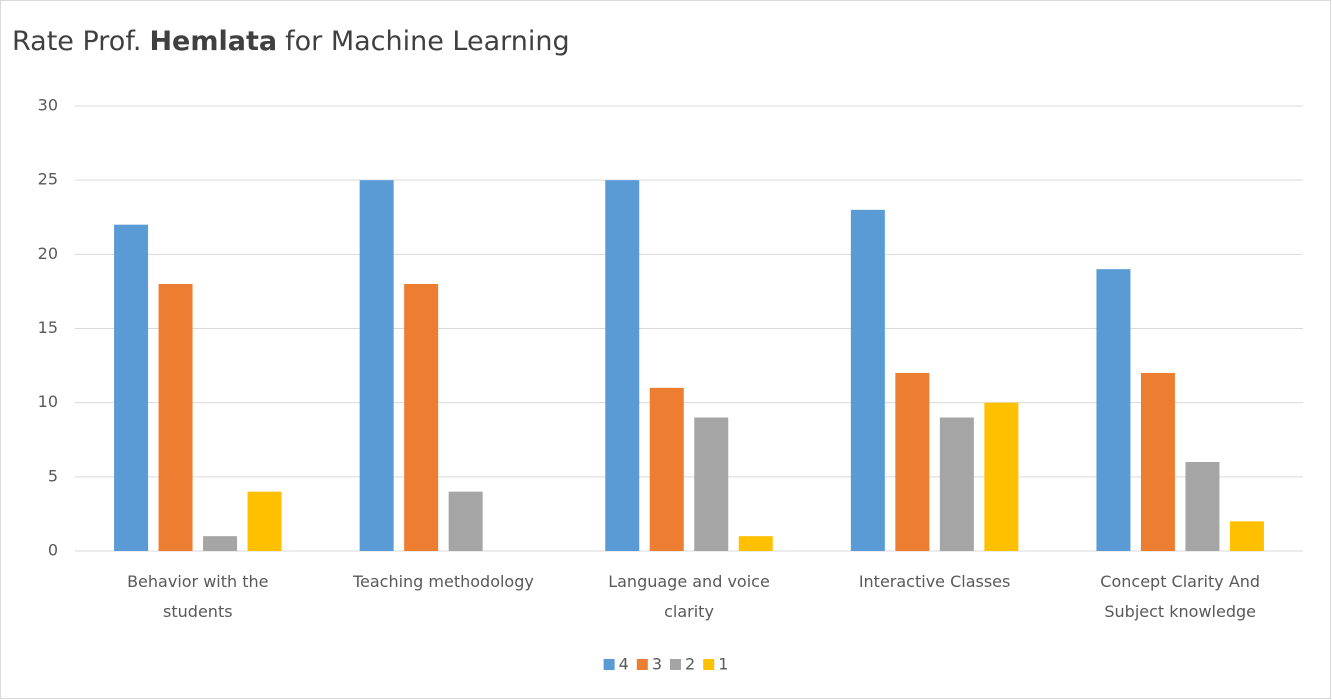 Image resolution: width=1332 pixels, height=700 pixels. Describe the element at coordinates (48, 253) in the screenshot. I see `y-tick-label: 20` at that location.